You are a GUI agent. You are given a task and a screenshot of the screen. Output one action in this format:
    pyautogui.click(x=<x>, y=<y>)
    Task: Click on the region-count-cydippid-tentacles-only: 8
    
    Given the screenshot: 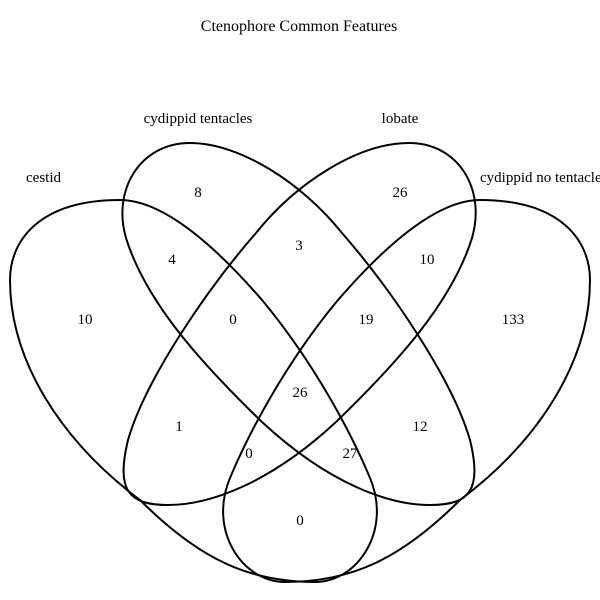 What is the action you would take?
    pyautogui.click(x=198, y=193)
    